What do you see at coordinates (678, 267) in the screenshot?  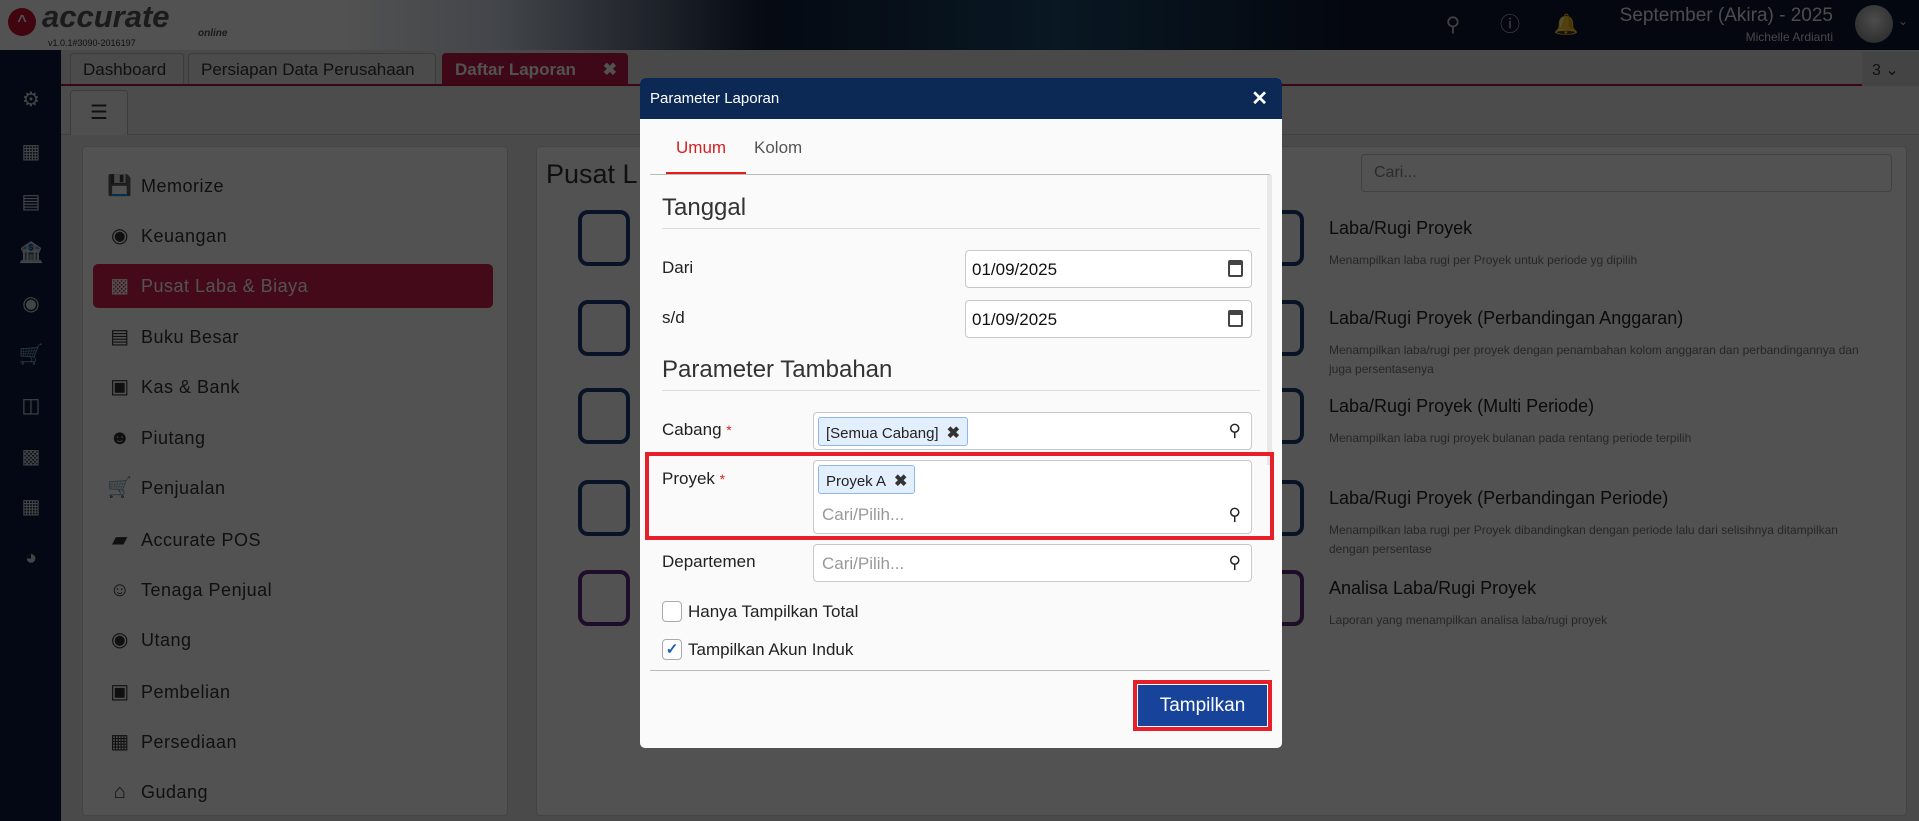 I see `from-label: Dari` at bounding box center [678, 267].